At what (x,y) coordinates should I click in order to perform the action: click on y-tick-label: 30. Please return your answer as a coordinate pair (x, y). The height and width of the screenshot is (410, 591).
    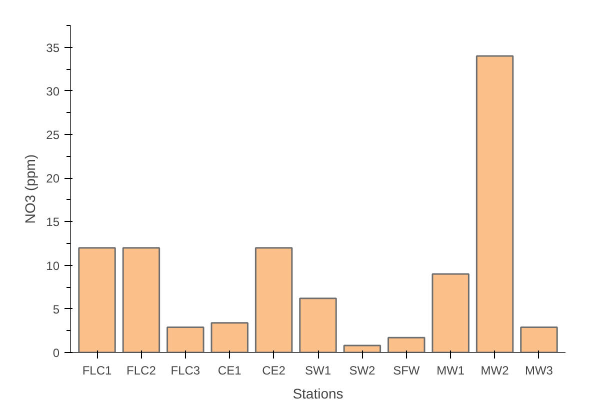
    Looking at the image, I should click on (53, 91).